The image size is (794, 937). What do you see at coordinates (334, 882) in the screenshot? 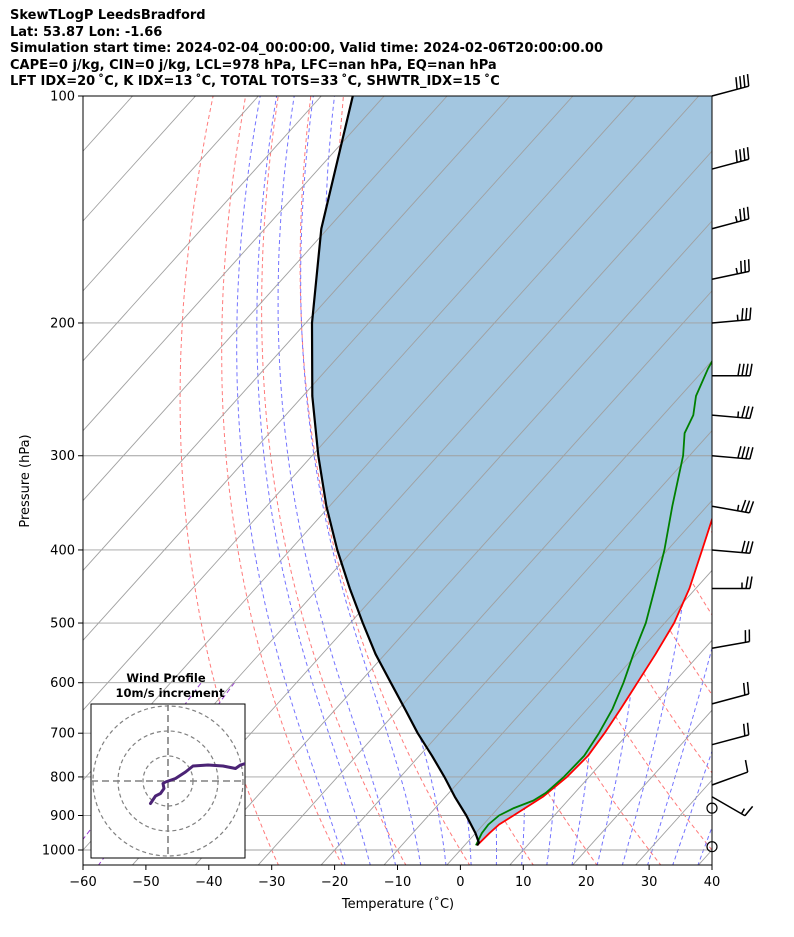
I see `x-tick-label: −20` at bounding box center [334, 882].